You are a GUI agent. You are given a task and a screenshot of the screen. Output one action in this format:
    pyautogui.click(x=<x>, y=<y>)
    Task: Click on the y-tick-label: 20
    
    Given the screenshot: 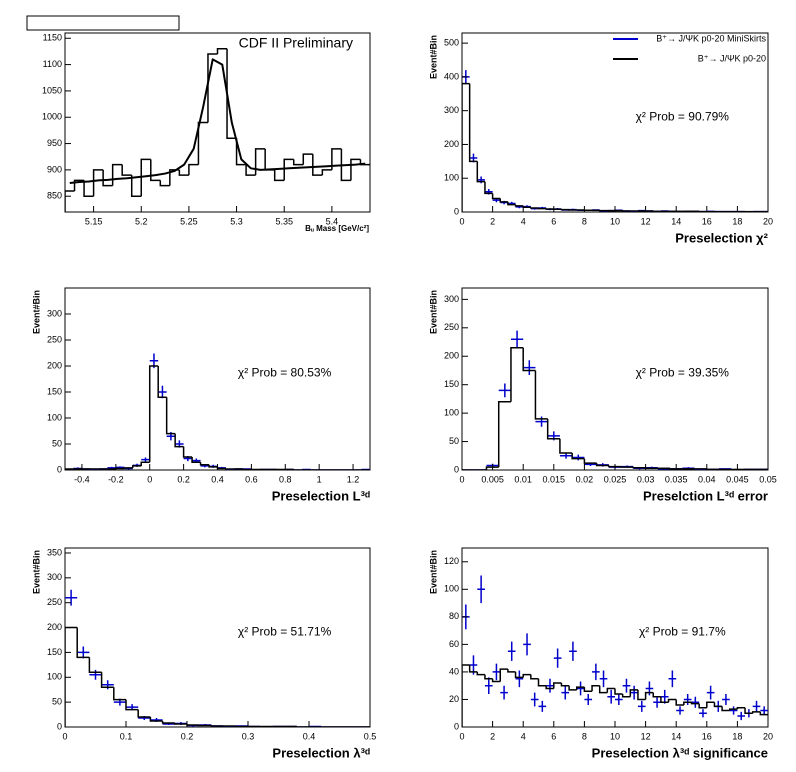 What is the action you would take?
    pyautogui.click(x=454, y=699)
    